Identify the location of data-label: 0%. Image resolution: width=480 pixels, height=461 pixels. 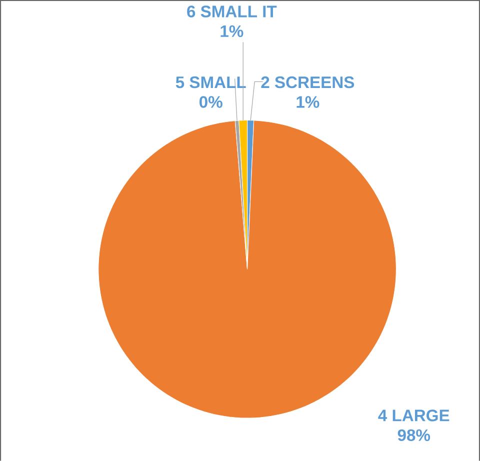
(211, 102).